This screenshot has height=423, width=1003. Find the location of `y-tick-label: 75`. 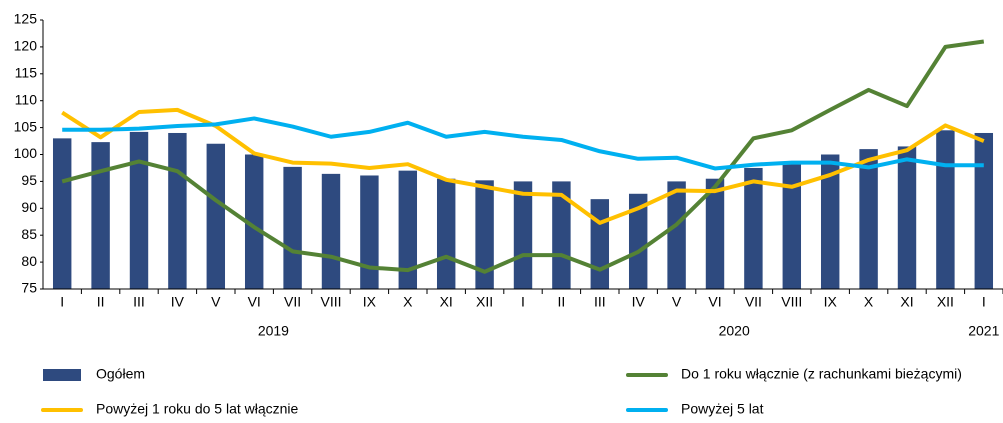

y-tick-label: 75 is located at coordinates (29, 288).